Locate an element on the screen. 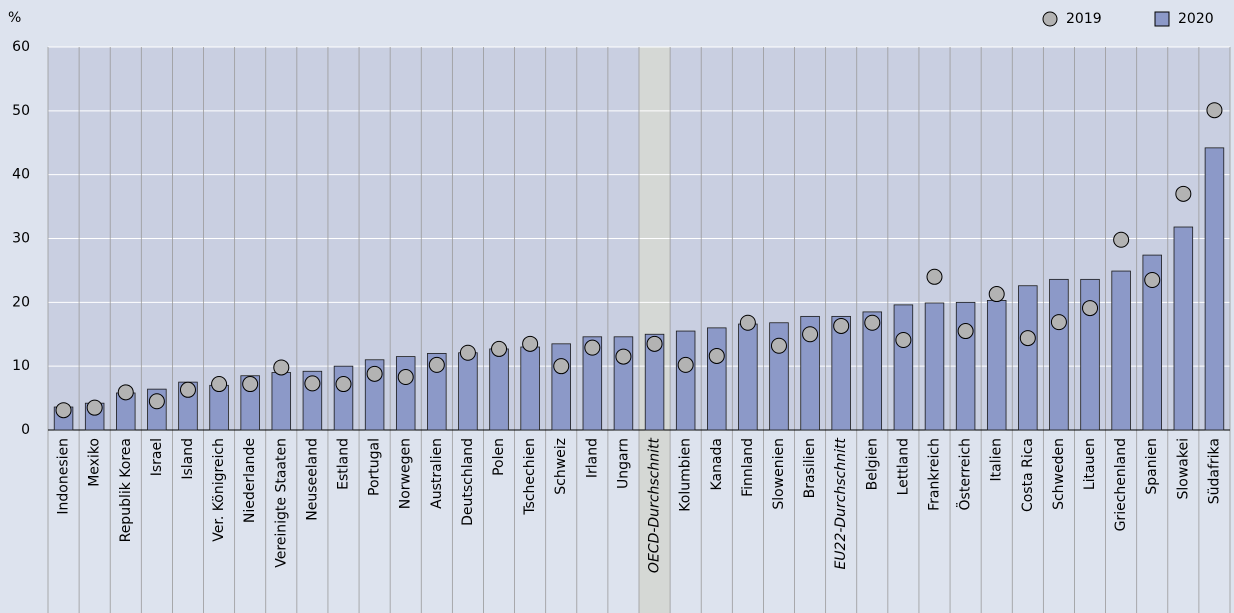 The image size is (1234, 613). x-tick-label: Schweiz is located at coordinates (561, 466).